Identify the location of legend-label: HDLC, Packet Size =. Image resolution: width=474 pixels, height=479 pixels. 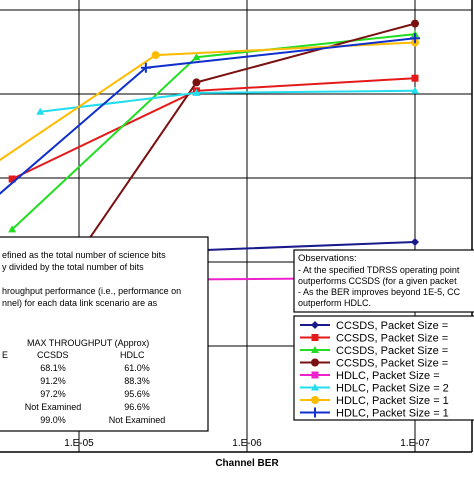
(388, 376).